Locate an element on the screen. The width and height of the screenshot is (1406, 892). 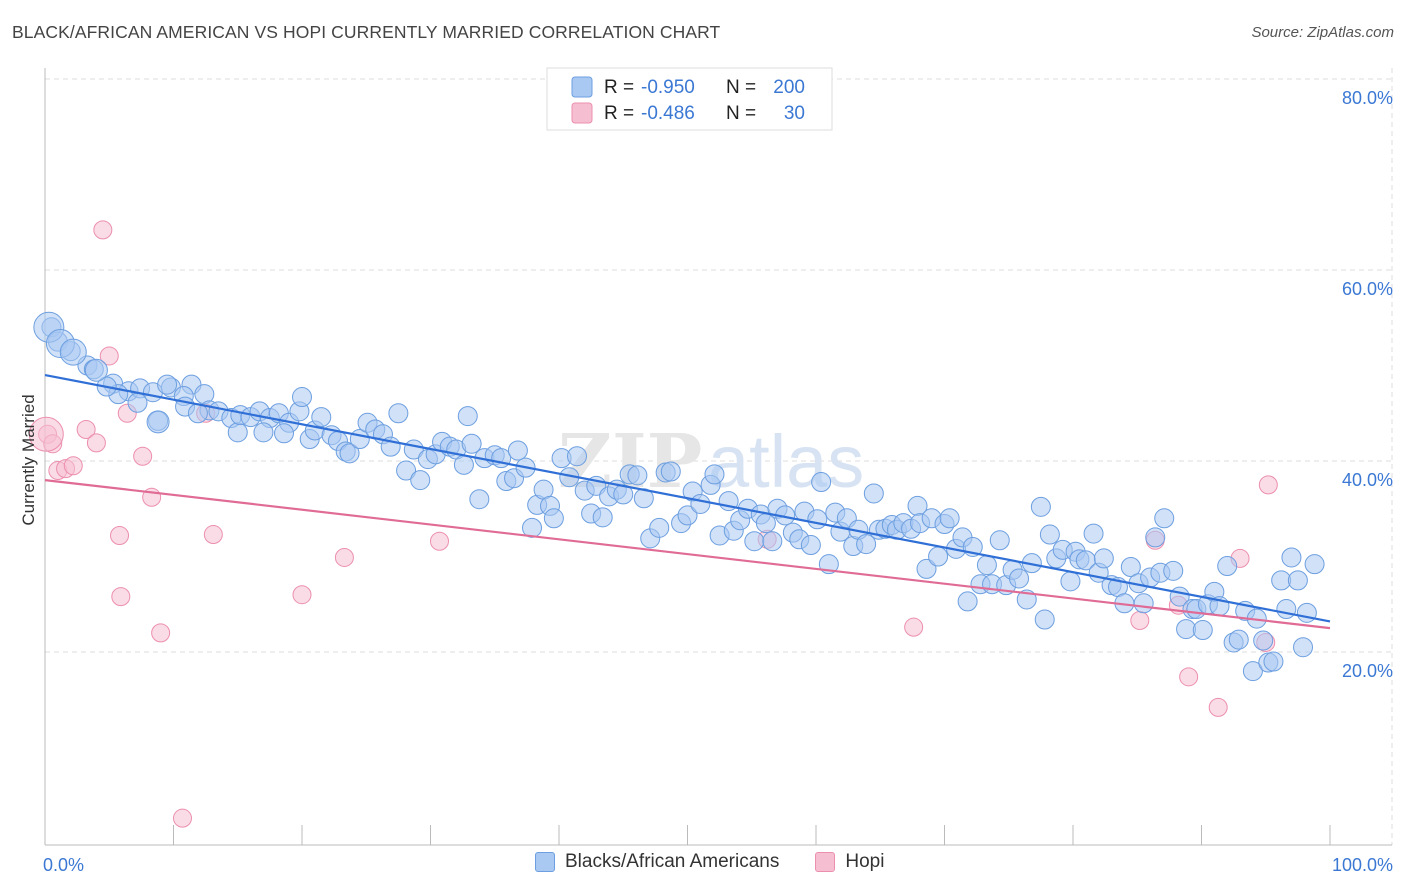
legend-pink-swatch is located at coordinates (582, 113).